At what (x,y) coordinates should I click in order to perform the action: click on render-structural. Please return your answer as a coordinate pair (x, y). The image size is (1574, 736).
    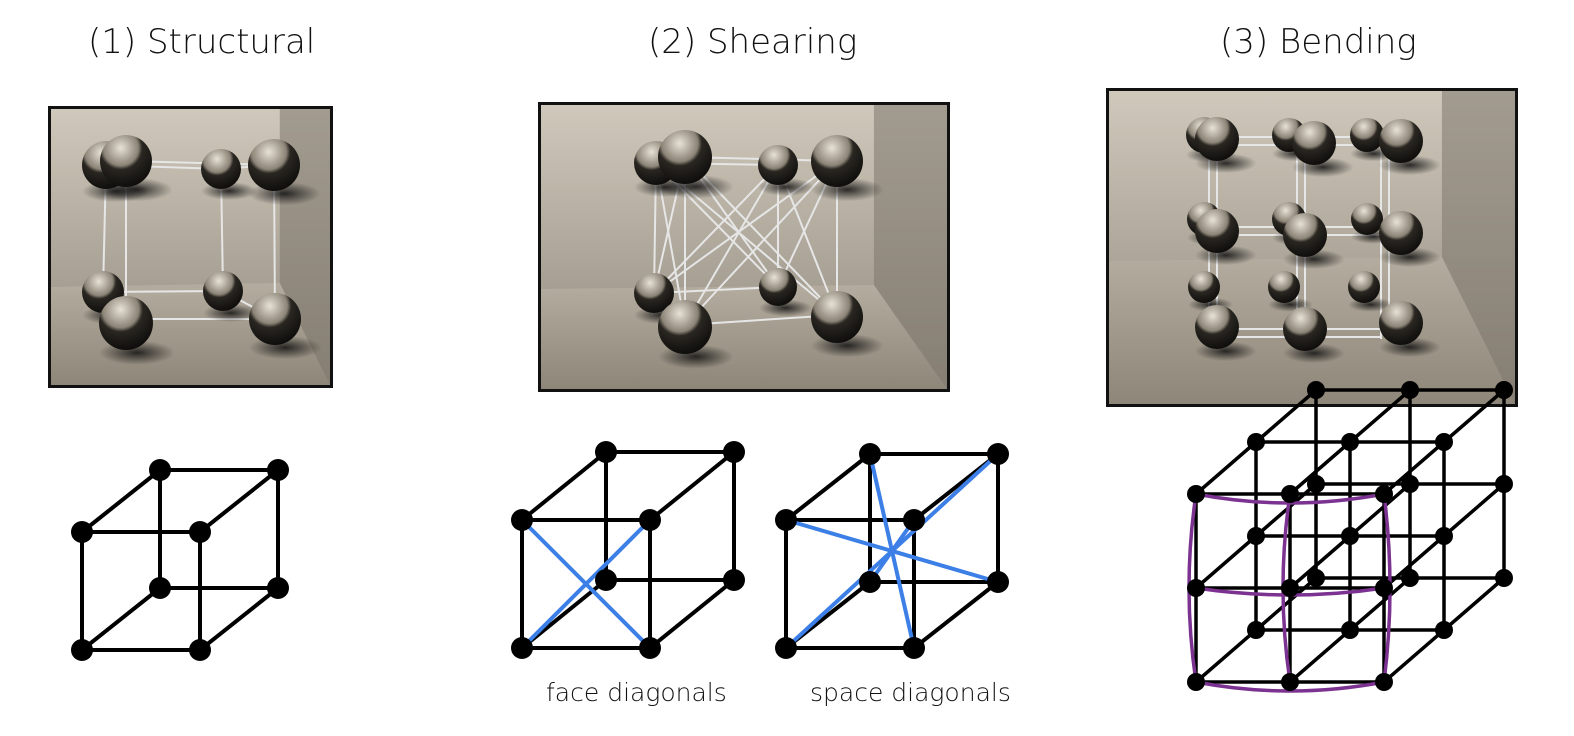
    Looking at the image, I should click on (190, 247).